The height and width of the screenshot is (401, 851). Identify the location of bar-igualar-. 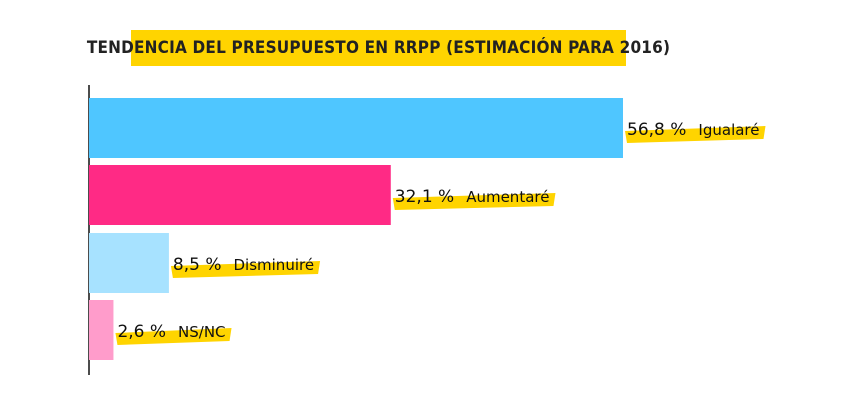
(356, 128).